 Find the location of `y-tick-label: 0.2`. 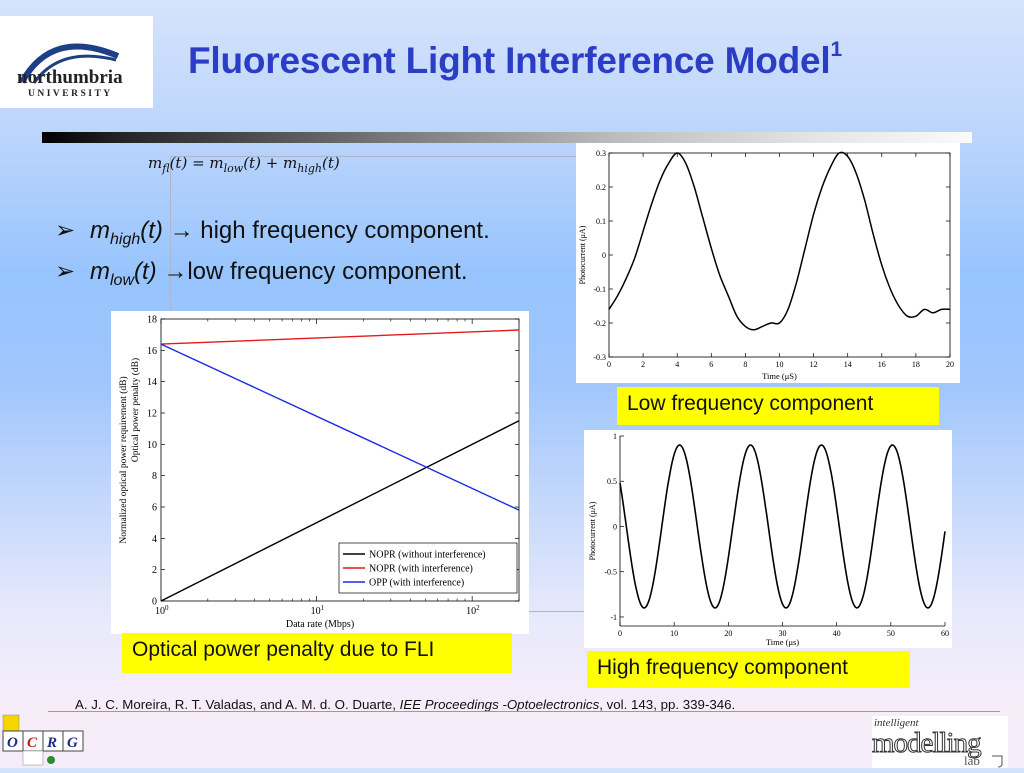

y-tick-label: 0.2 is located at coordinates (601, 187).